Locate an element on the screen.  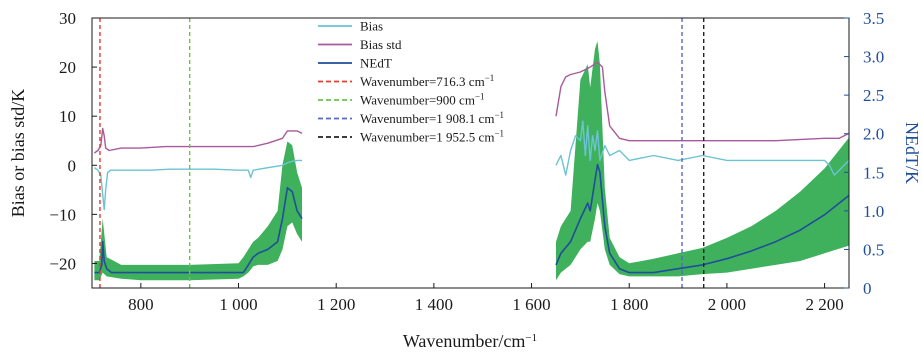
y2-axis-label: NEdT/K is located at coordinates (912, 153).